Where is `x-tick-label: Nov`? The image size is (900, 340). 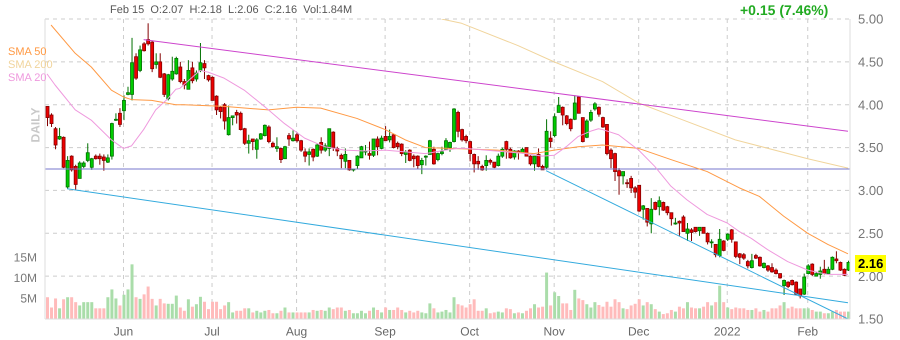 x-tick-label: Nov is located at coordinates (554, 331).